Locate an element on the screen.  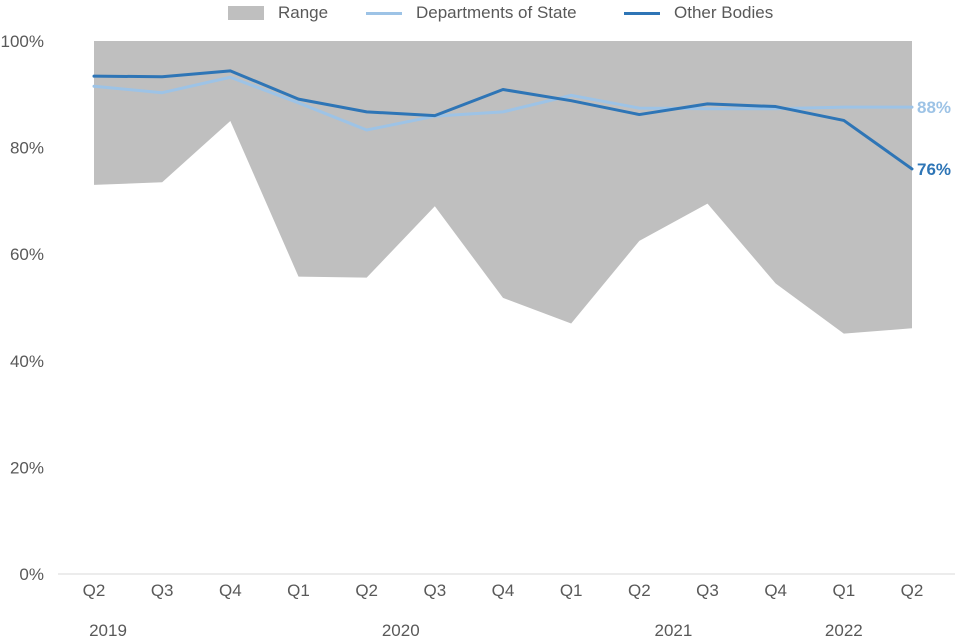
series-line-departments-of-state is located at coordinates (503, 103).